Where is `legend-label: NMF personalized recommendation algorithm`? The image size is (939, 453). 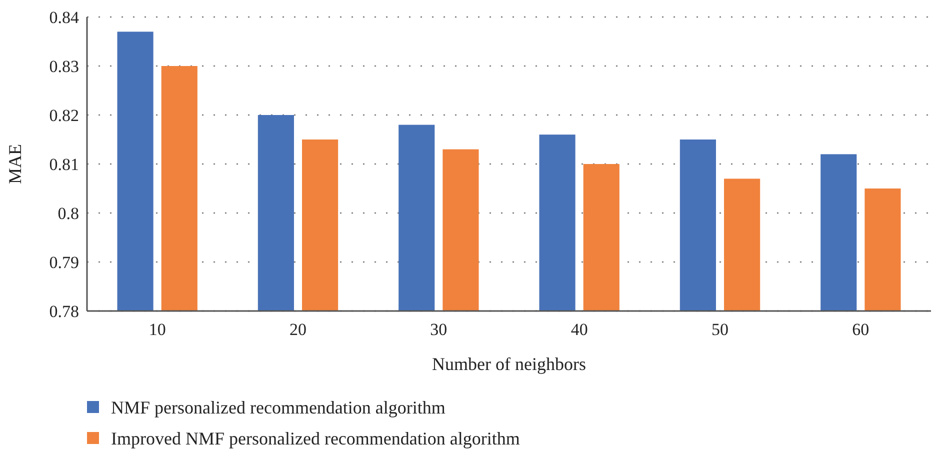 legend-label: NMF personalized recommendation algorithm is located at coordinates (278, 407).